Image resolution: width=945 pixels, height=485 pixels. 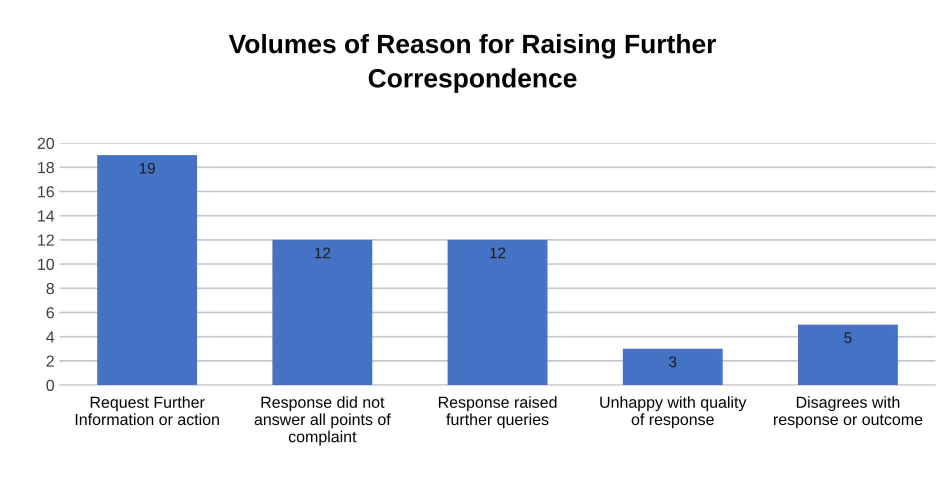 I want to click on y-tick-label: 14, so click(x=46, y=216).